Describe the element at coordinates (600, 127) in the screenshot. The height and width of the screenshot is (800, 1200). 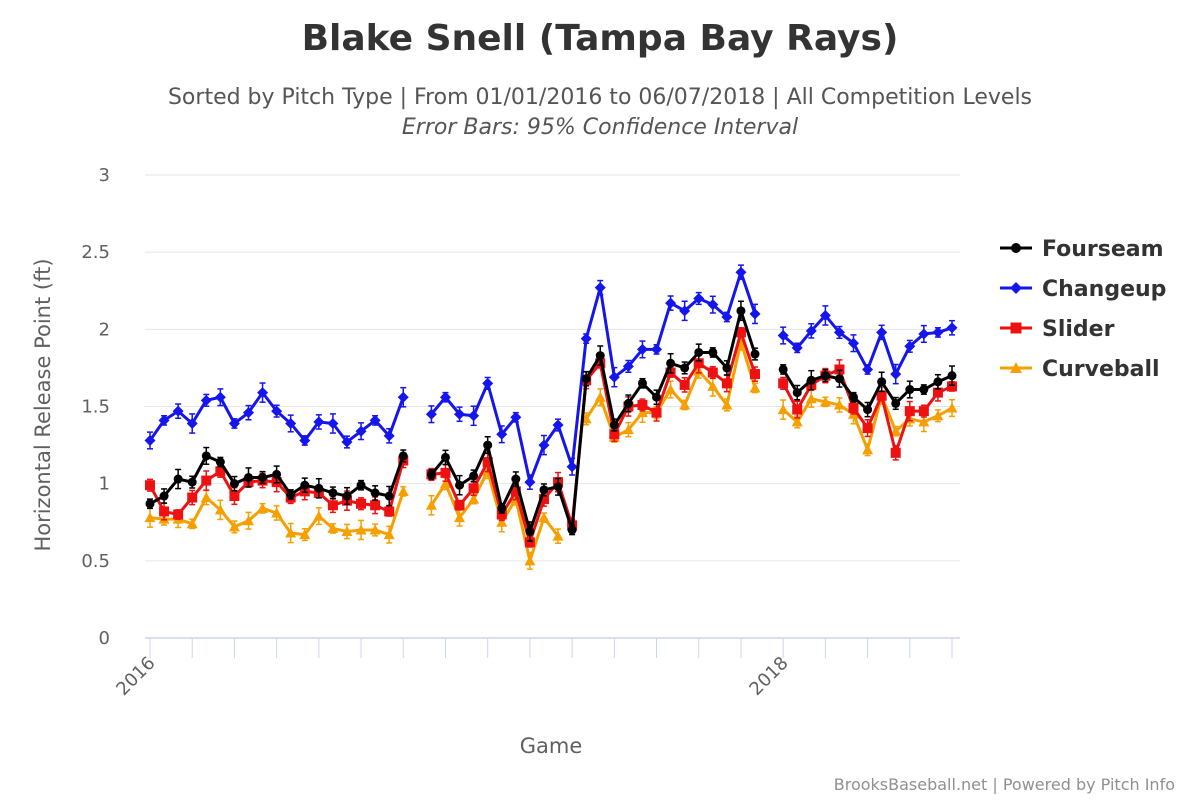
I see `chart-subtitle-error-bars: Error Bars: 95% Confidence Interval` at that location.